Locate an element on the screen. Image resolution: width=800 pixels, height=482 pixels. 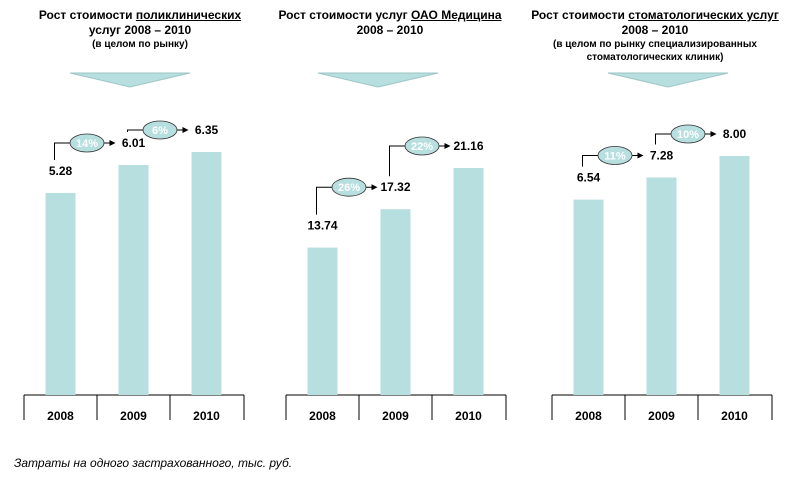
chart-3-title-underlined: стоматологических услуг is located at coordinates (703, 15).